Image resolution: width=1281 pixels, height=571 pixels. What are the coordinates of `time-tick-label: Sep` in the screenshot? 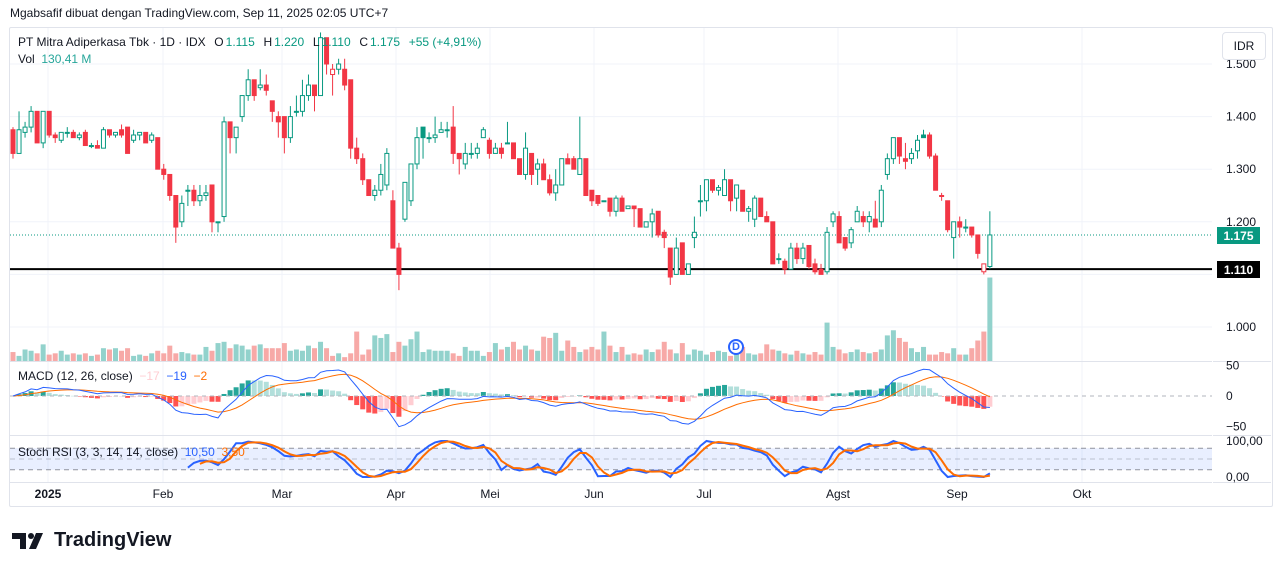 It's located at (957, 494).